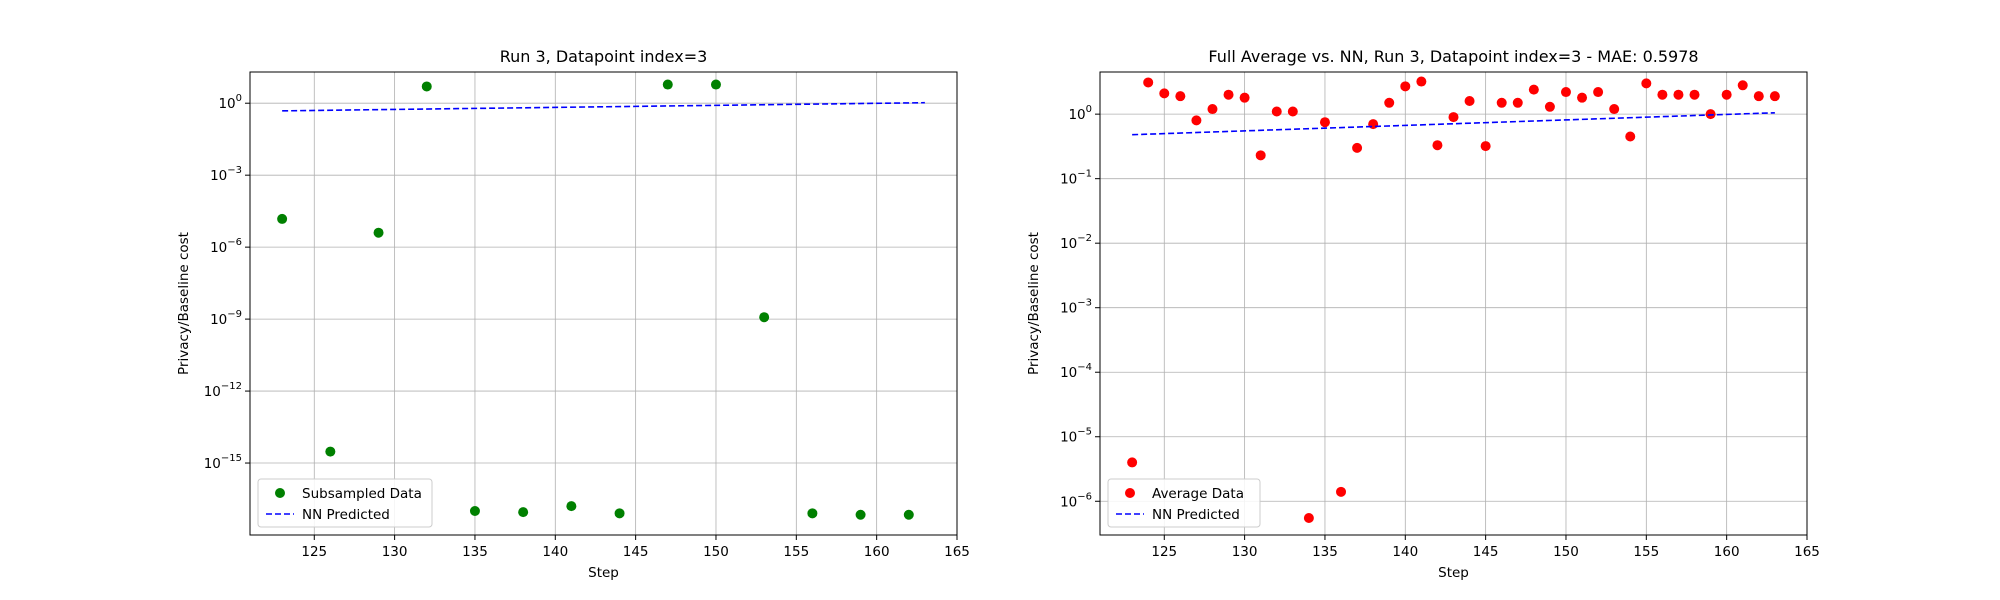 The width and height of the screenshot is (2000, 600). I want to click on y-tick-label: 10⁻¹, so click(1076, 178).